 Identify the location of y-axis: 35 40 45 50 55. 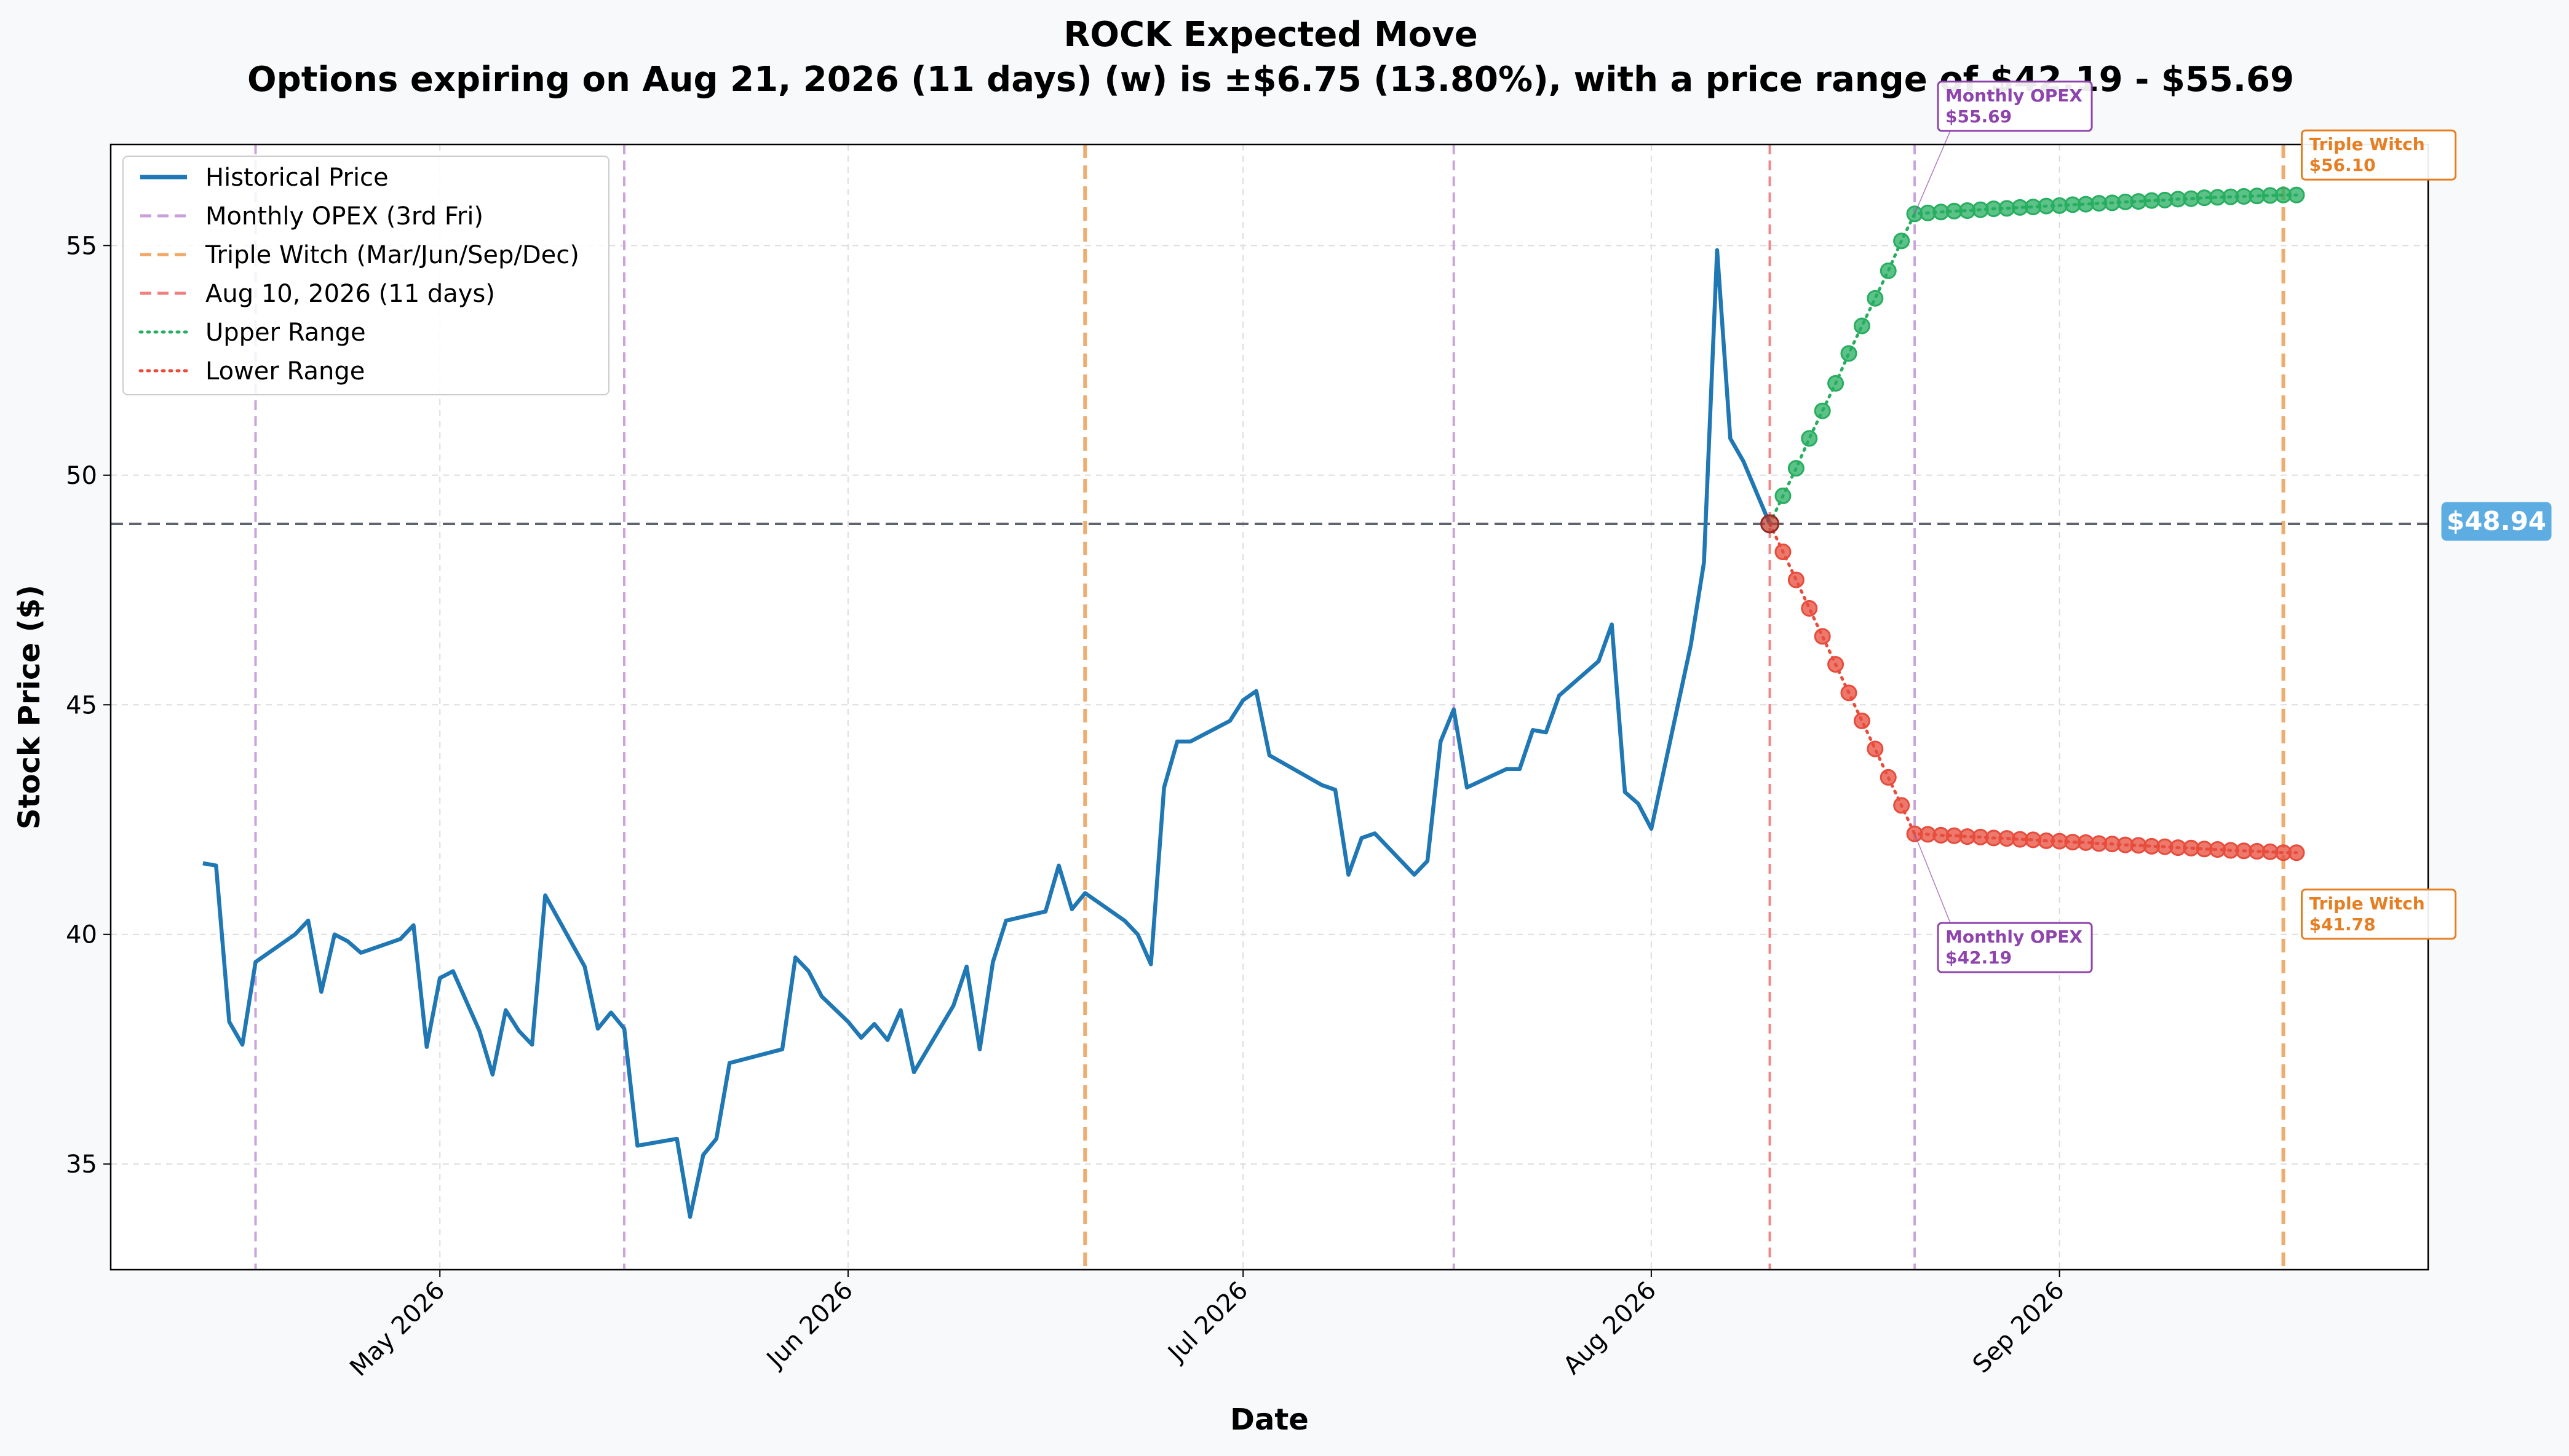
(89, 705).